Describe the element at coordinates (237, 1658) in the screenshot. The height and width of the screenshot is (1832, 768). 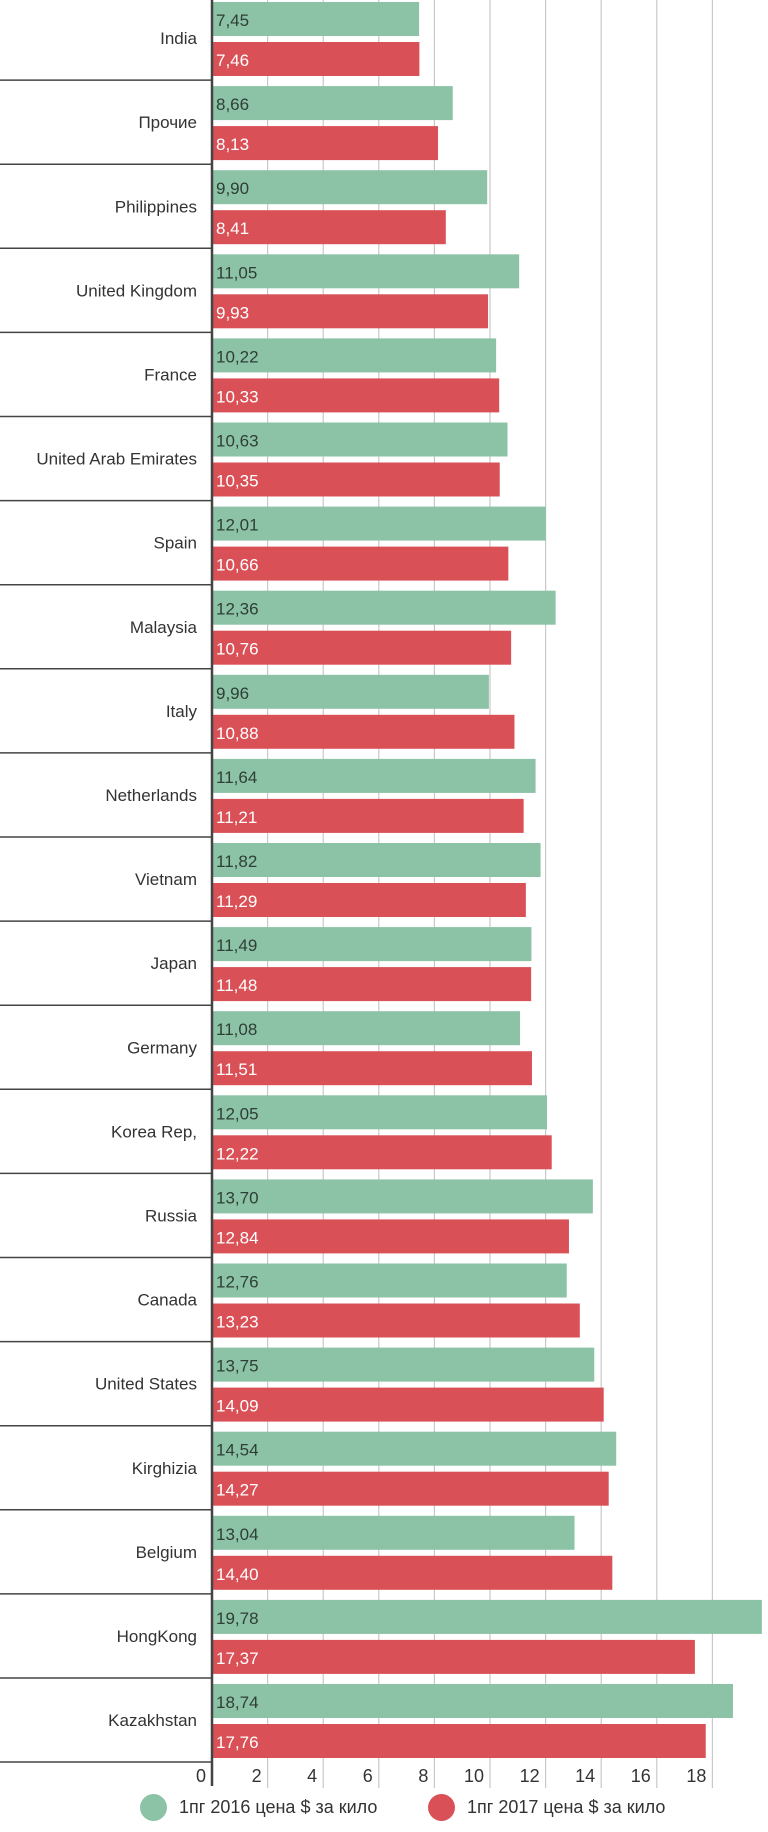
I see `data-label: 17,37` at that location.